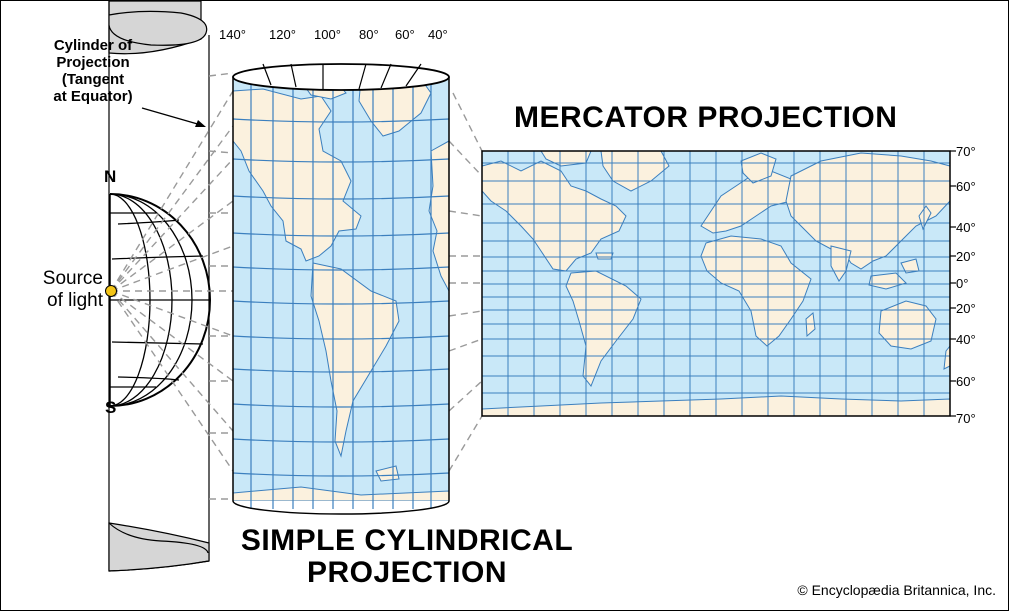 The height and width of the screenshot is (611, 1009). Describe the element at coordinates (111, 291) in the screenshot. I see `light-source-icon` at that location.